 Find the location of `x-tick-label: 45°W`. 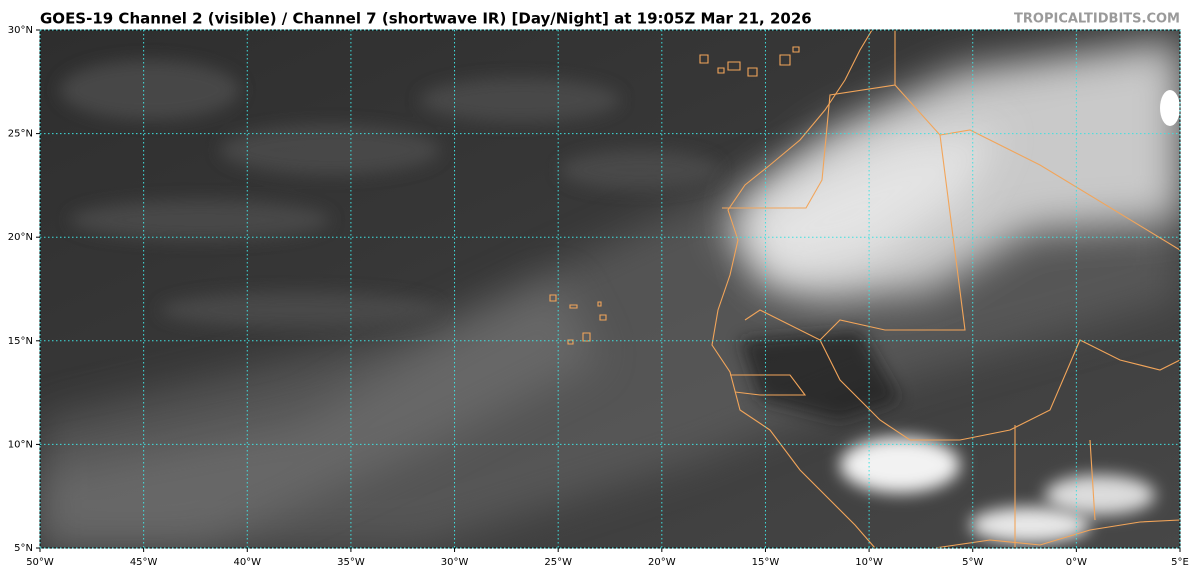

x-tick-label: 45°W is located at coordinates (144, 562).